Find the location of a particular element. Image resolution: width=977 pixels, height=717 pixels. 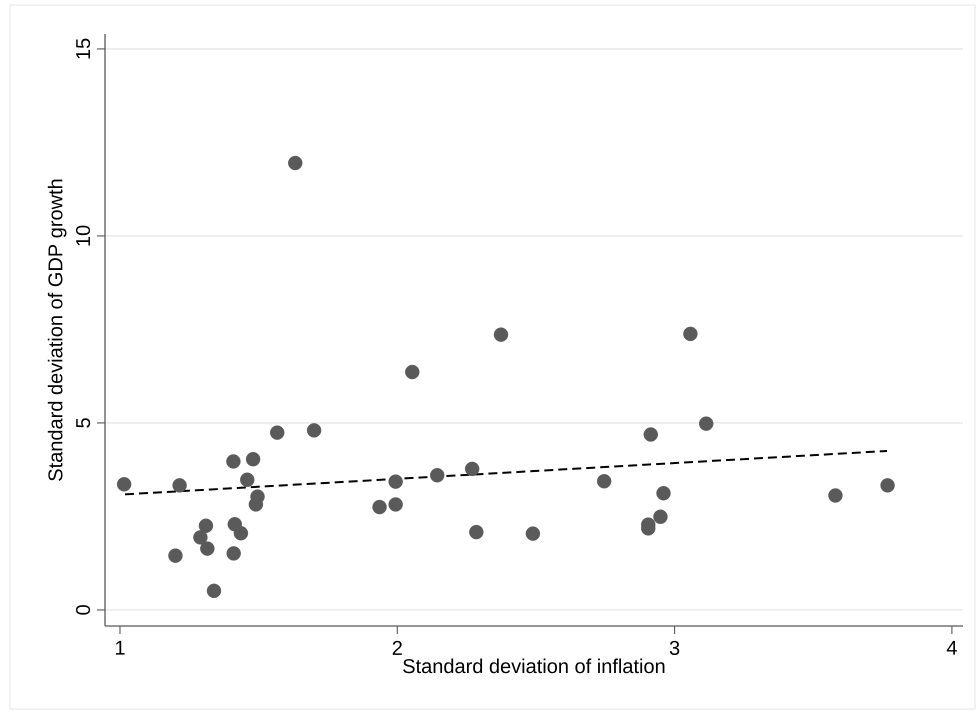

y-axis-title: Standard deviation of GDP growth is located at coordinates (57, 330).